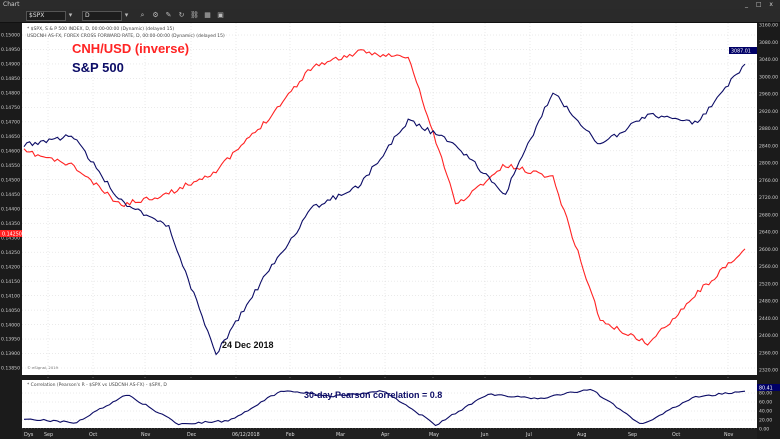  Describe the element at coordinates (10, 152) in the screenshot. I see `left-tick-label: 0.14600` at that location.